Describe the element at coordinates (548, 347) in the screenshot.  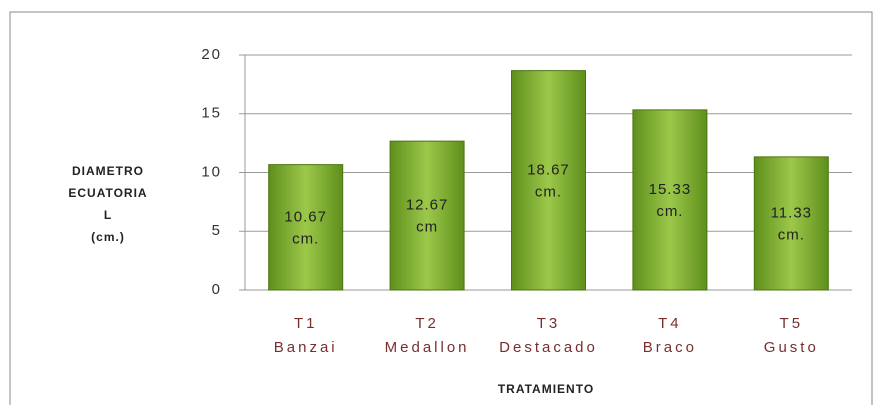
I see `x-tick-label: Destacado` at that location.